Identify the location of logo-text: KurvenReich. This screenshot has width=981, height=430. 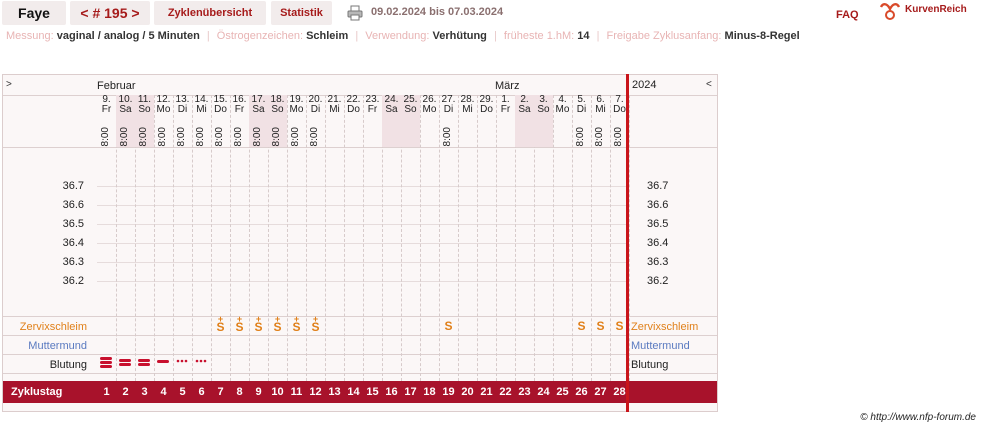
(936, 9).